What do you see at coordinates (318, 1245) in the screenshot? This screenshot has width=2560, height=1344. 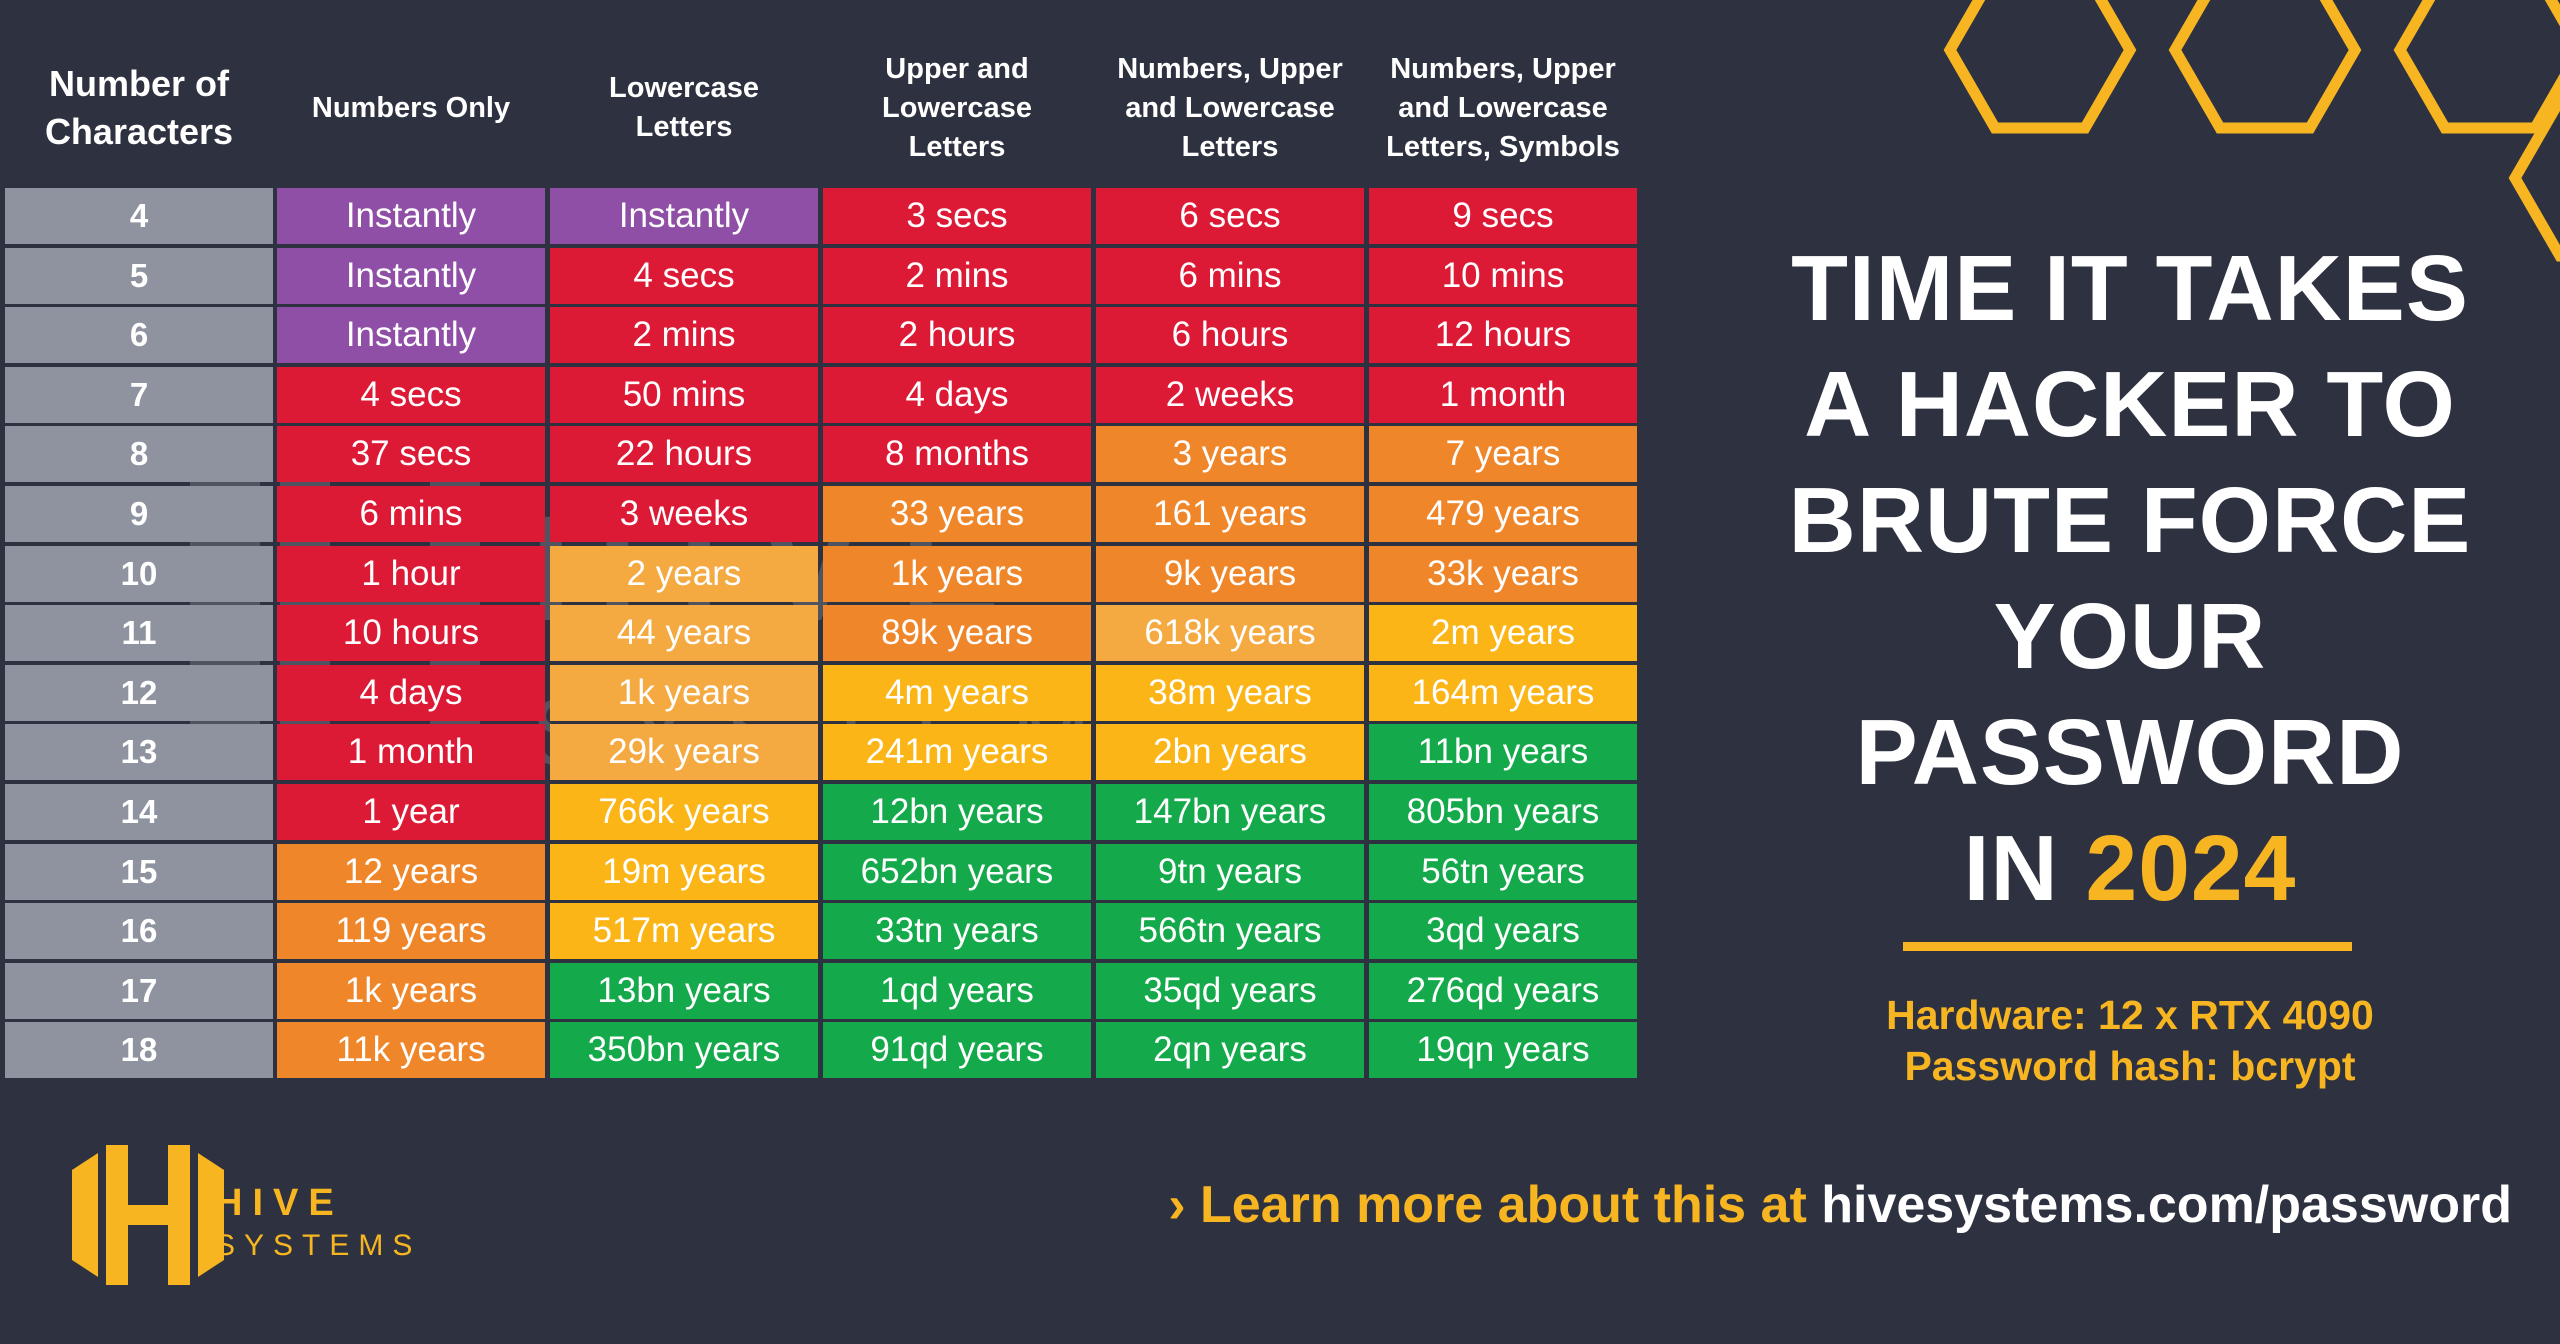 I see `logo-word-systems: SYSTEMS` at bounding box center [318, 1245].